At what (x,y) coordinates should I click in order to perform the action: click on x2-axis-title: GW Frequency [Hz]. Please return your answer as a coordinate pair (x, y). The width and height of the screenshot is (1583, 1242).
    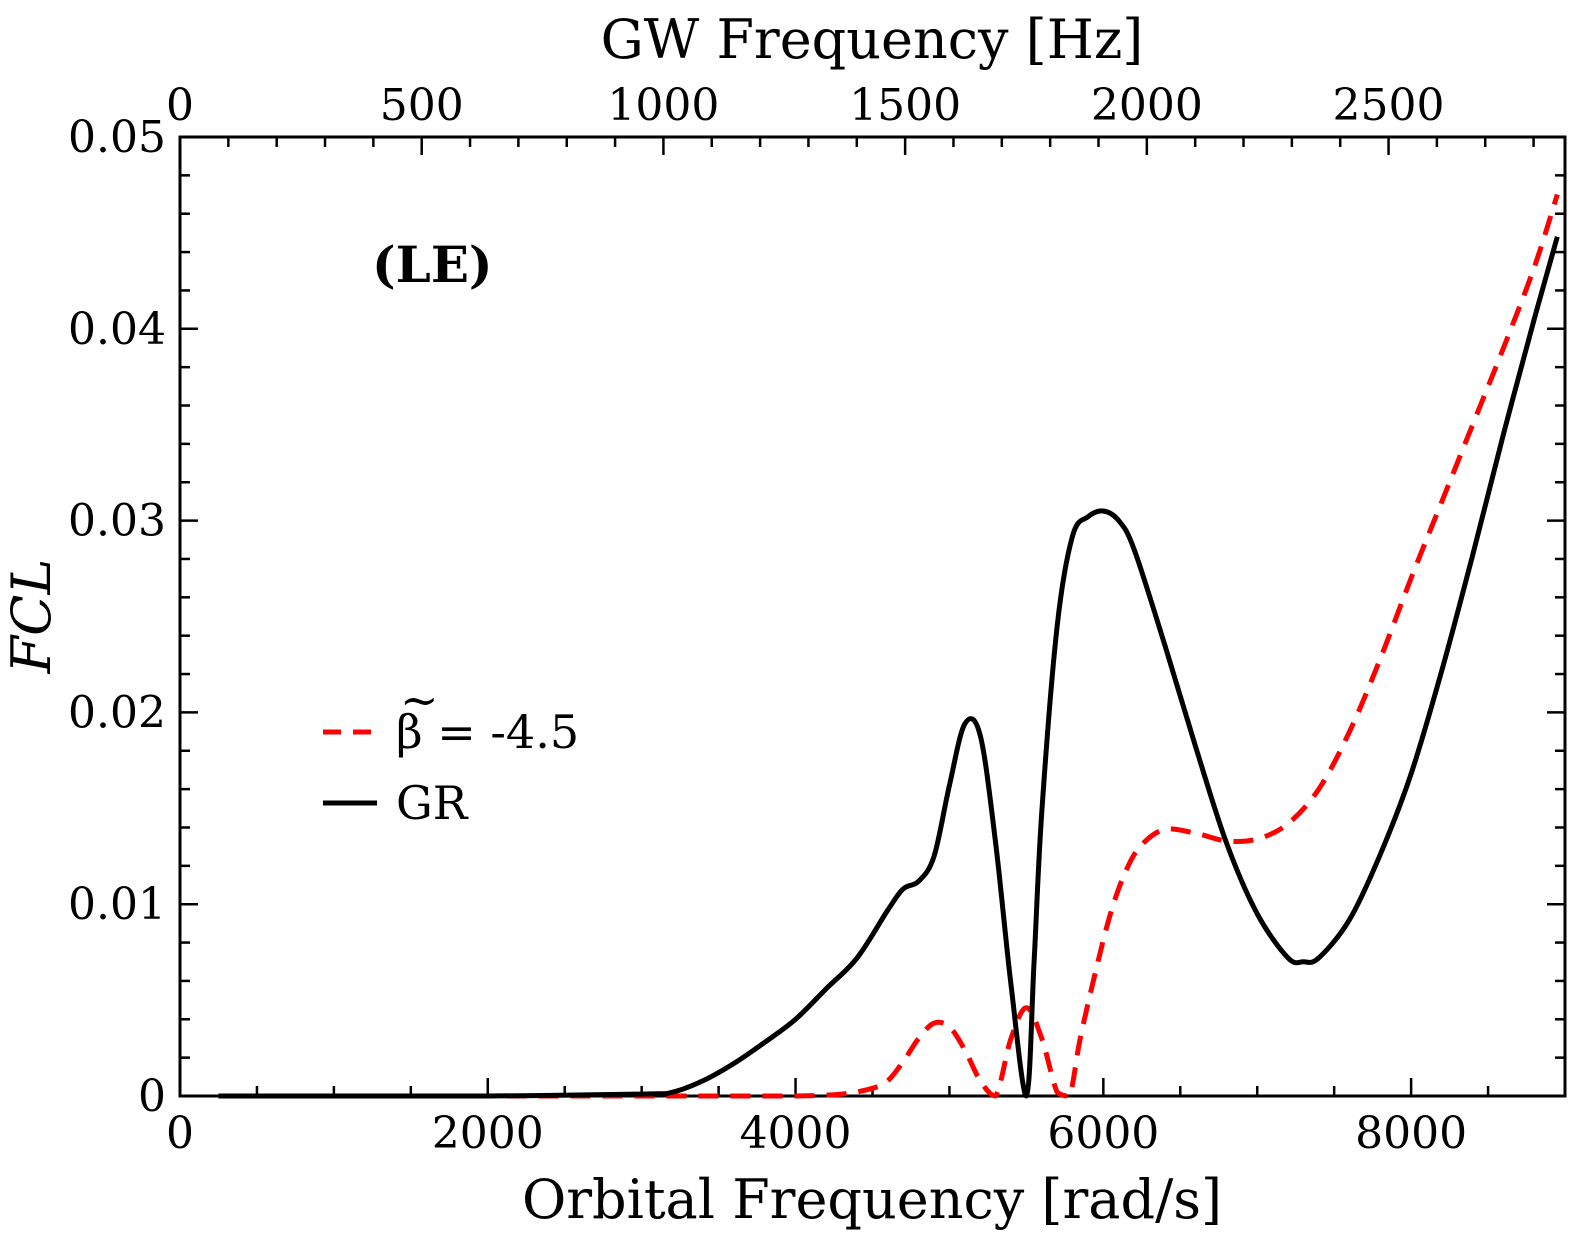
    Looking at the image, I should click on (872, 39).